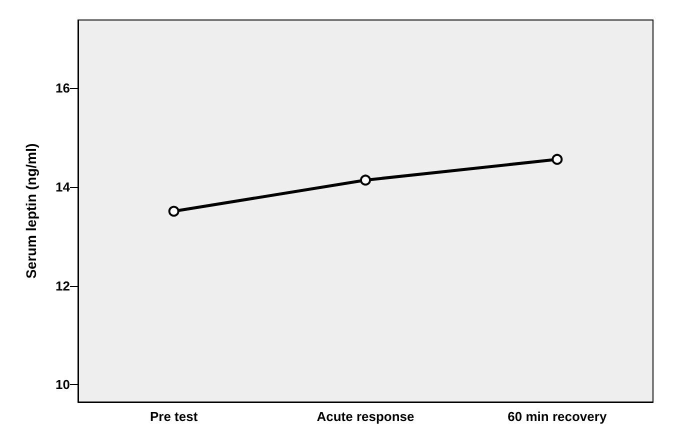  I want to click on y-tick-label: 10, so click(63, 384).